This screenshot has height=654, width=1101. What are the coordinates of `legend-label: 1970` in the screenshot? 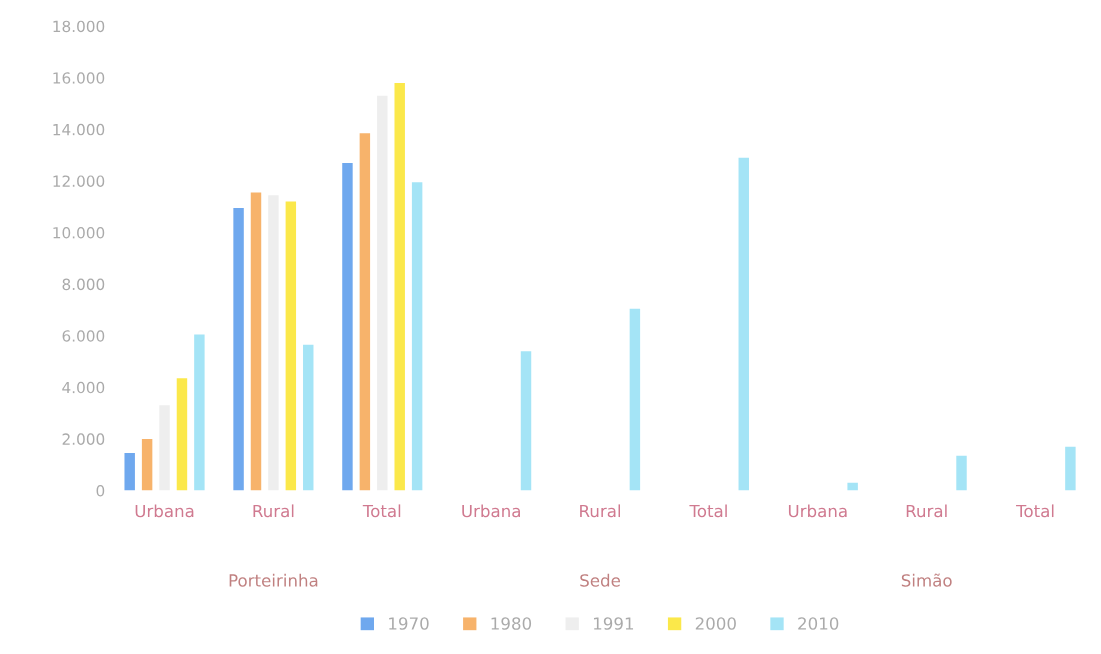 It's located at (409, 623).